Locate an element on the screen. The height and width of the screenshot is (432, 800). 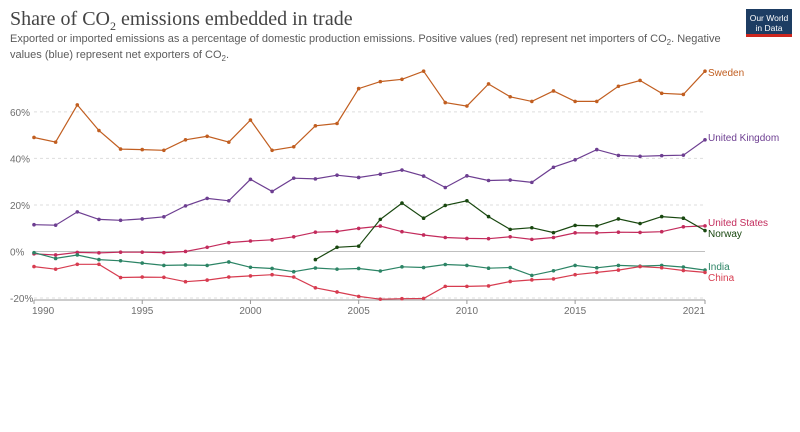
y-tick-label: 20% is located at coordinates (20, 206).